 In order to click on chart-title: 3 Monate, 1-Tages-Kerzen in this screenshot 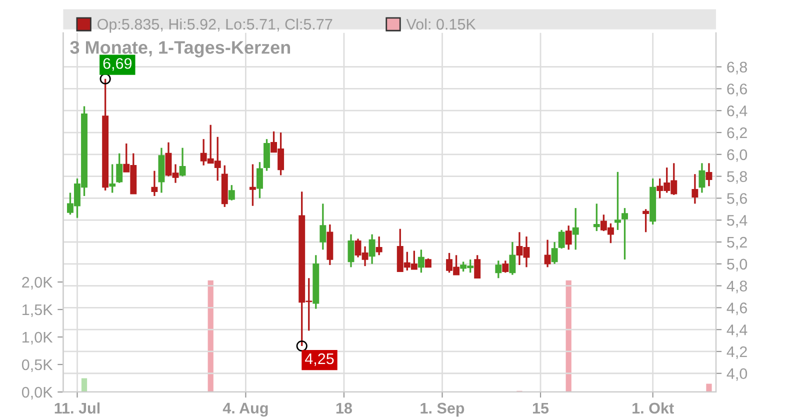, I will do `click(180, 49)`.